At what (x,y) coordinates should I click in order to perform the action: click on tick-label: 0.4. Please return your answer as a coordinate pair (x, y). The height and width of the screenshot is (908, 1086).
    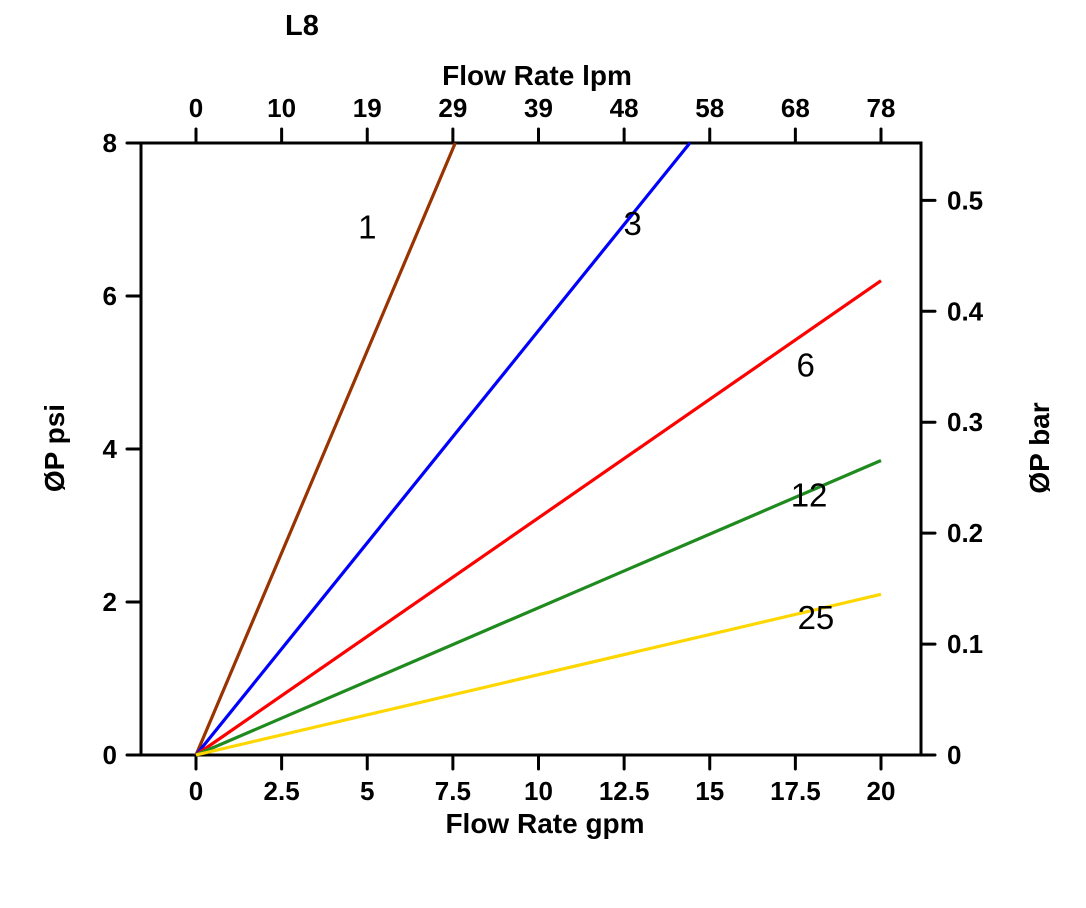
    Looking at the image, I should click on (965, 311).